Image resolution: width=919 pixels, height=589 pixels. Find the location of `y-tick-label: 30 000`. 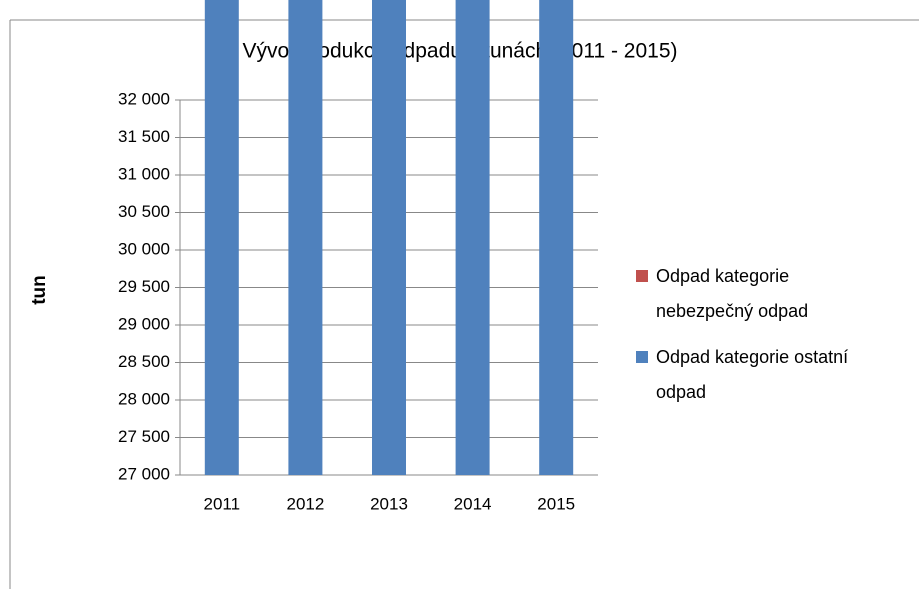

y-tick-label: 30 000 is located at coordinates (144, 248).